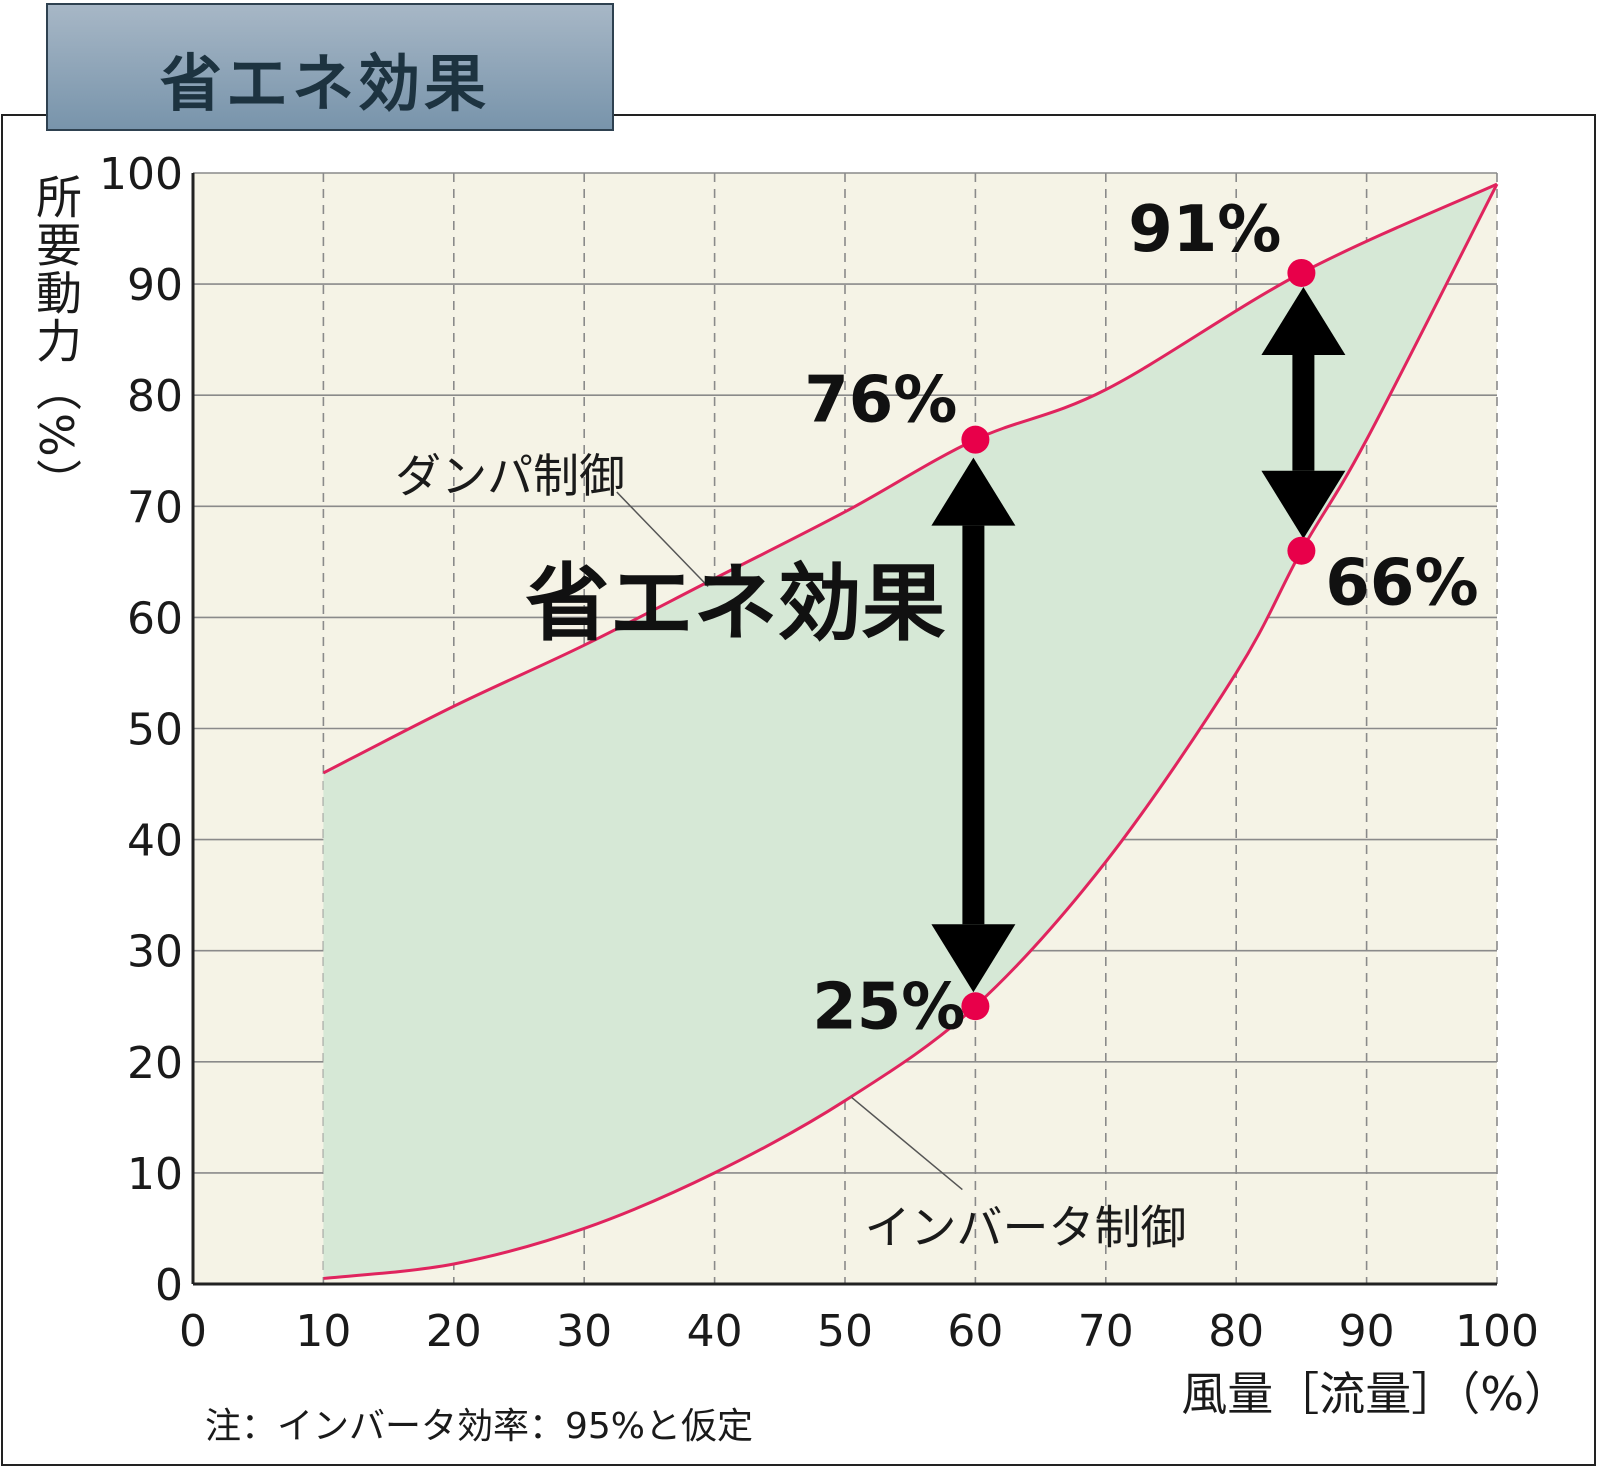 The width and height of the screenshot is (1600, 1470). What do you see at coordinates (454, 1331) in the screenshot?
I see `x-tick-label: 20` at bounding box center [454, 1331].